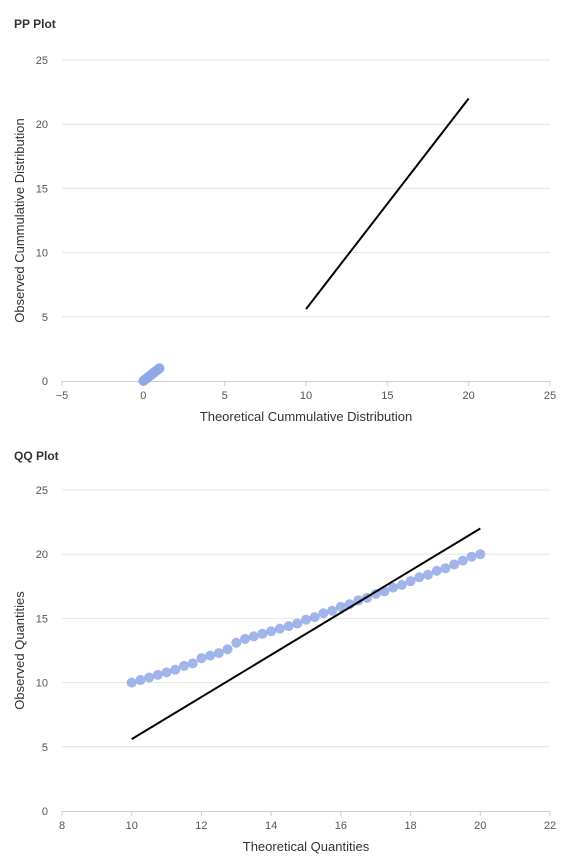 This screenshot has width=572, height=859. I want to click on pp-x-tick-label: 25, so click(550, 396).